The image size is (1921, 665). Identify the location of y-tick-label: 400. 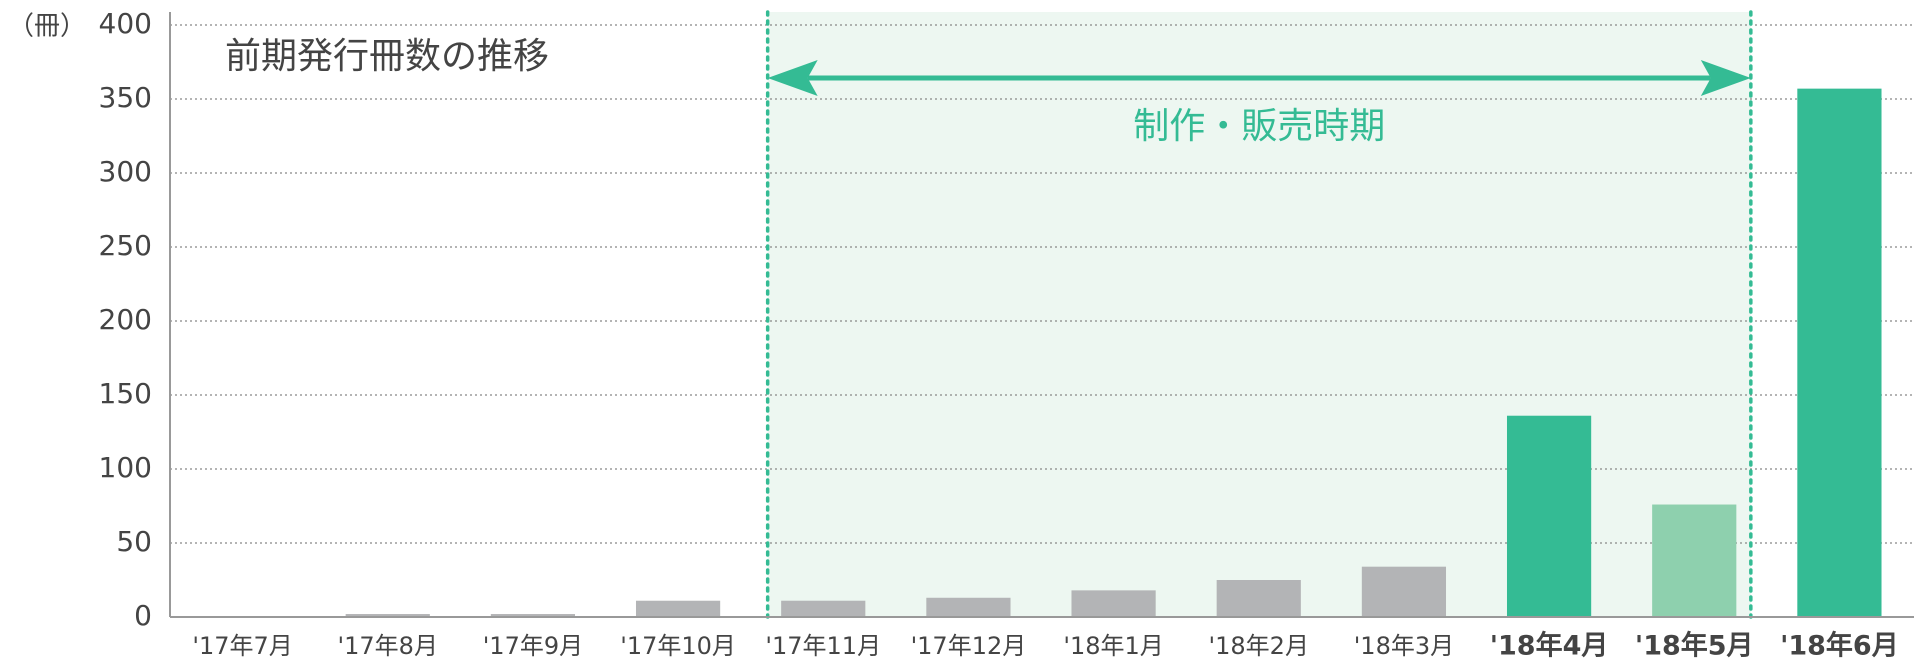
(125, 23).